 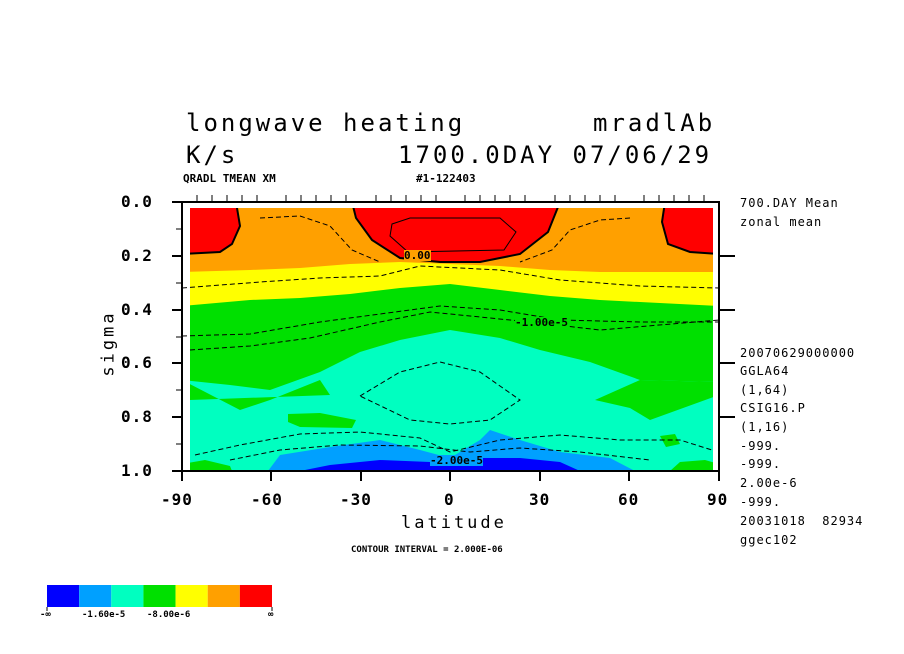 I want to click on x-tick-label: 30, so click(x=540, y=499).